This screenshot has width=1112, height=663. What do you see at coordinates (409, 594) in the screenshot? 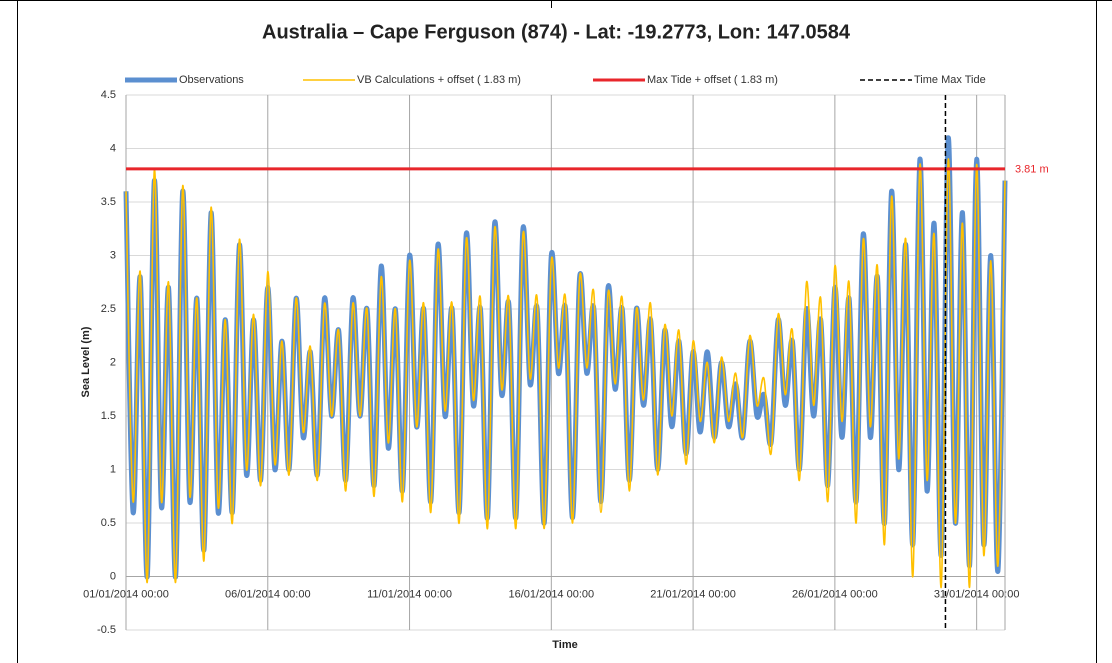
I see `x-tick-label: 11/01/2014 00:00` at bounding box center [409, 594].